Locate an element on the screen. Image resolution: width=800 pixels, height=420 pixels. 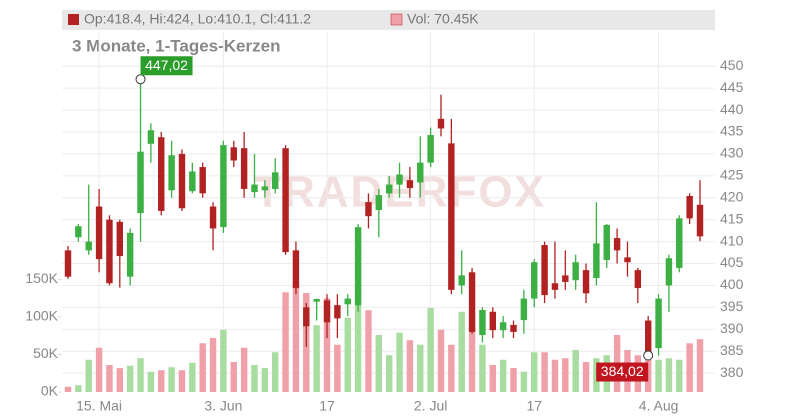
legend-swatch-volume is located at coordinates (396, 19).